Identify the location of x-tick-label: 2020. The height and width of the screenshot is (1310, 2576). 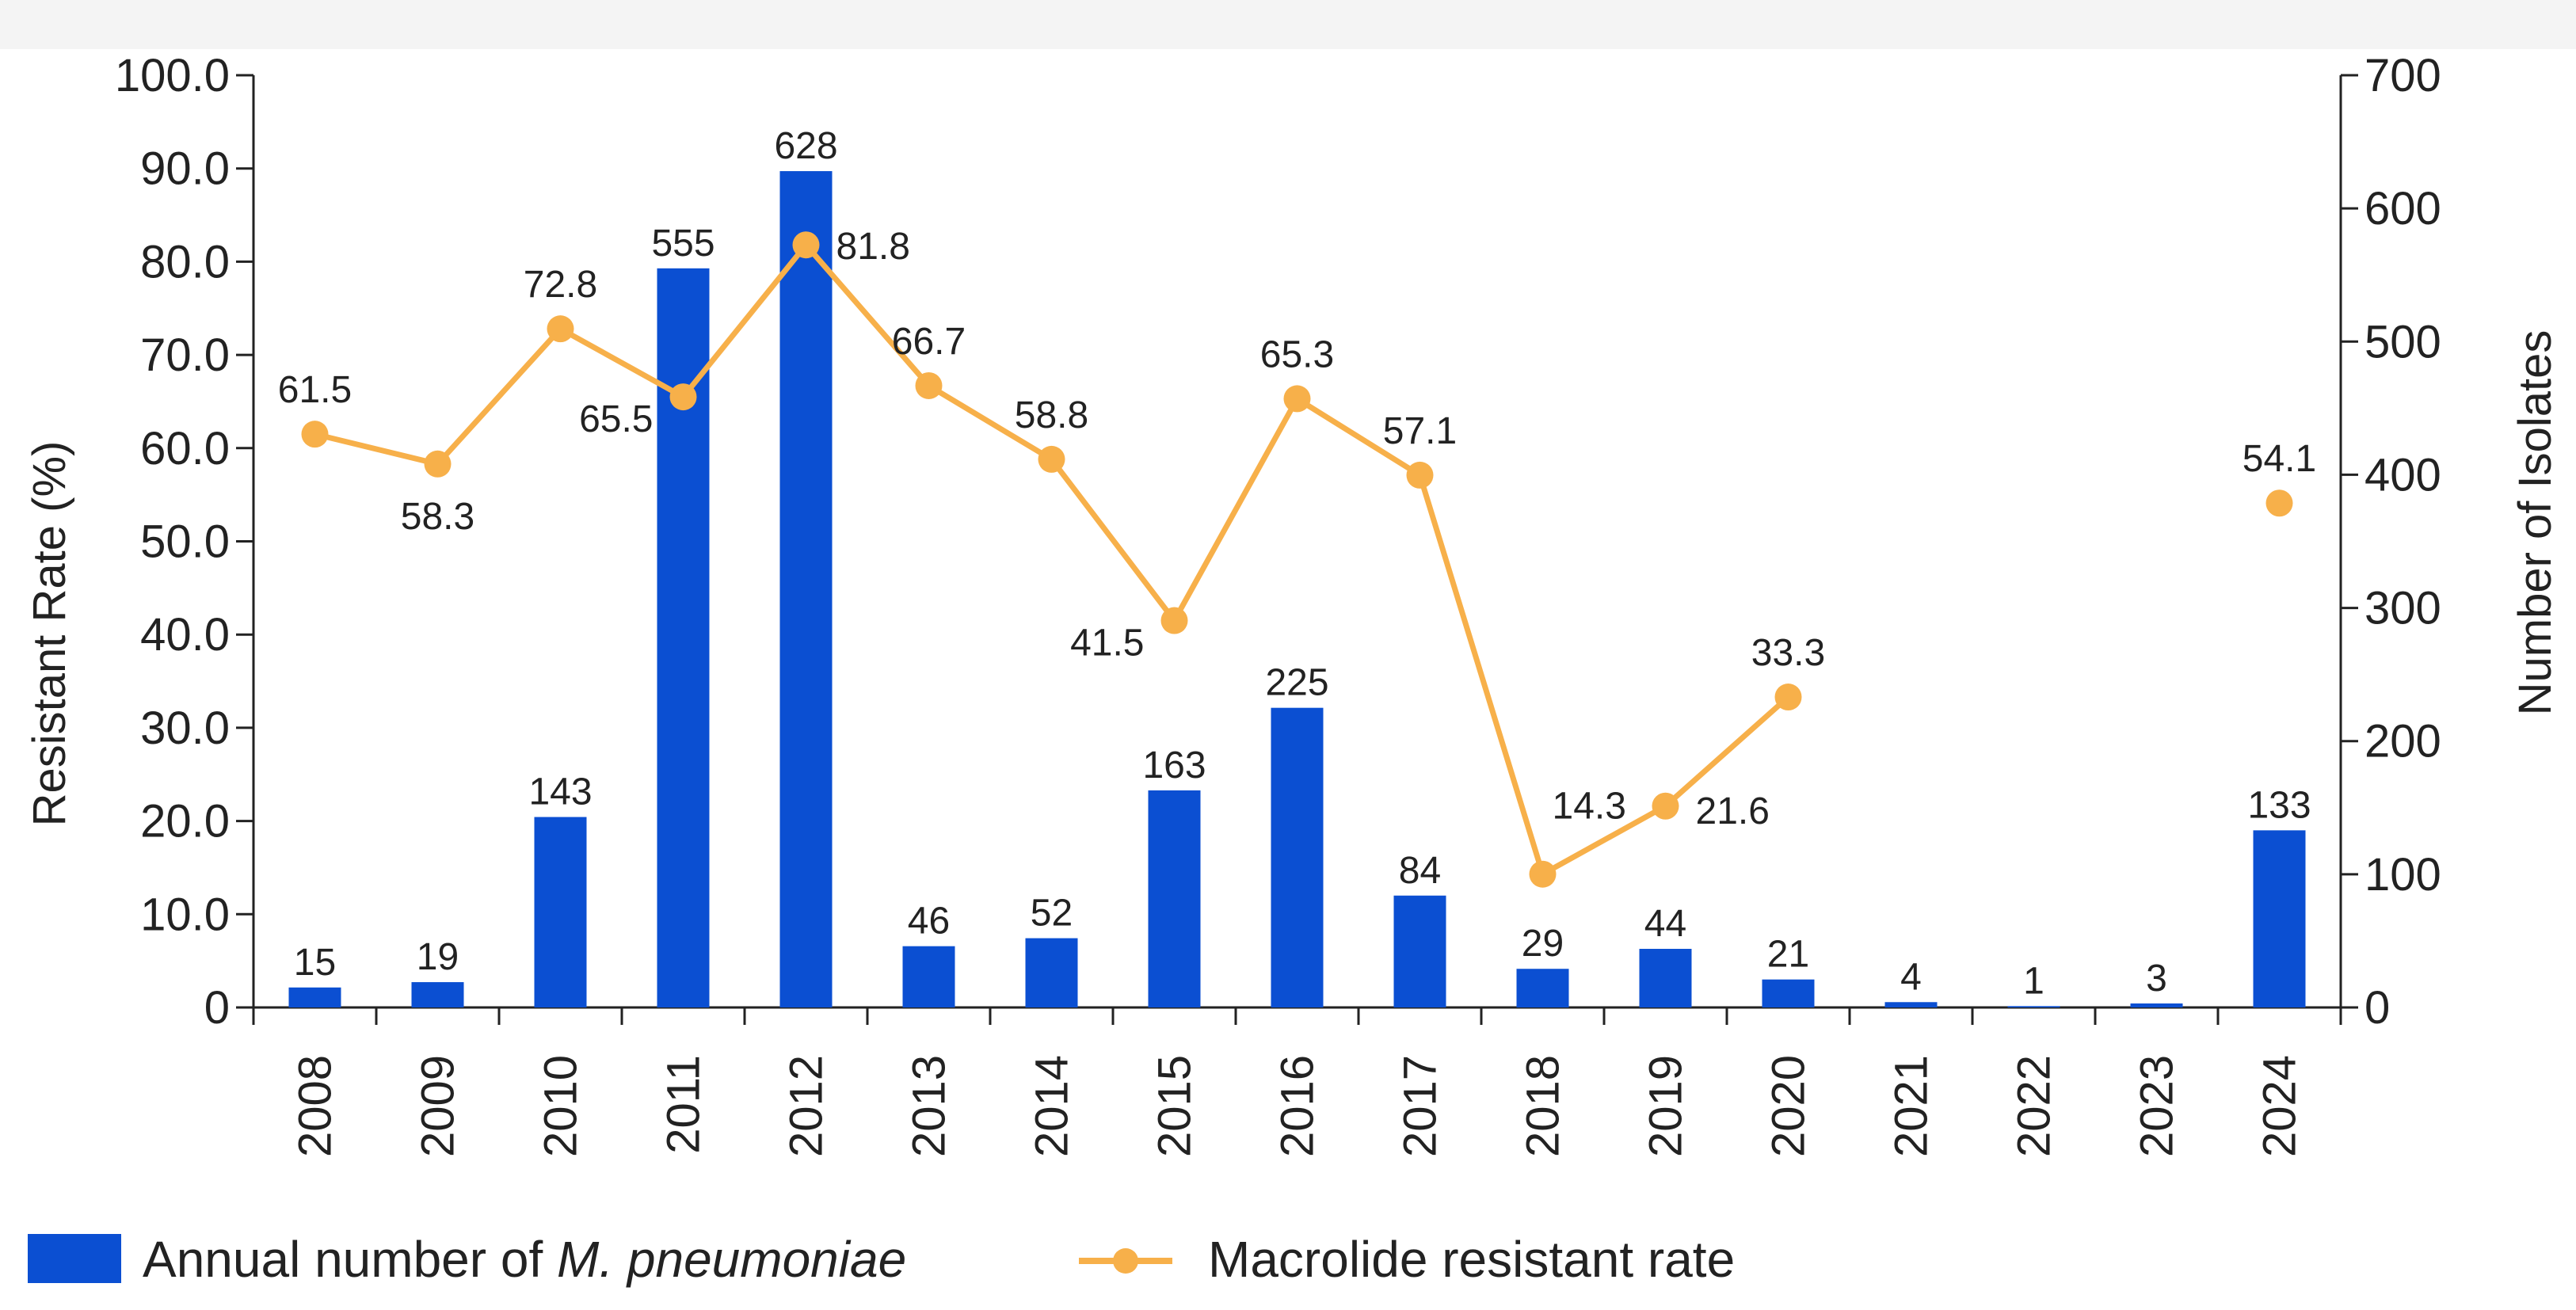
(1789, 1106).